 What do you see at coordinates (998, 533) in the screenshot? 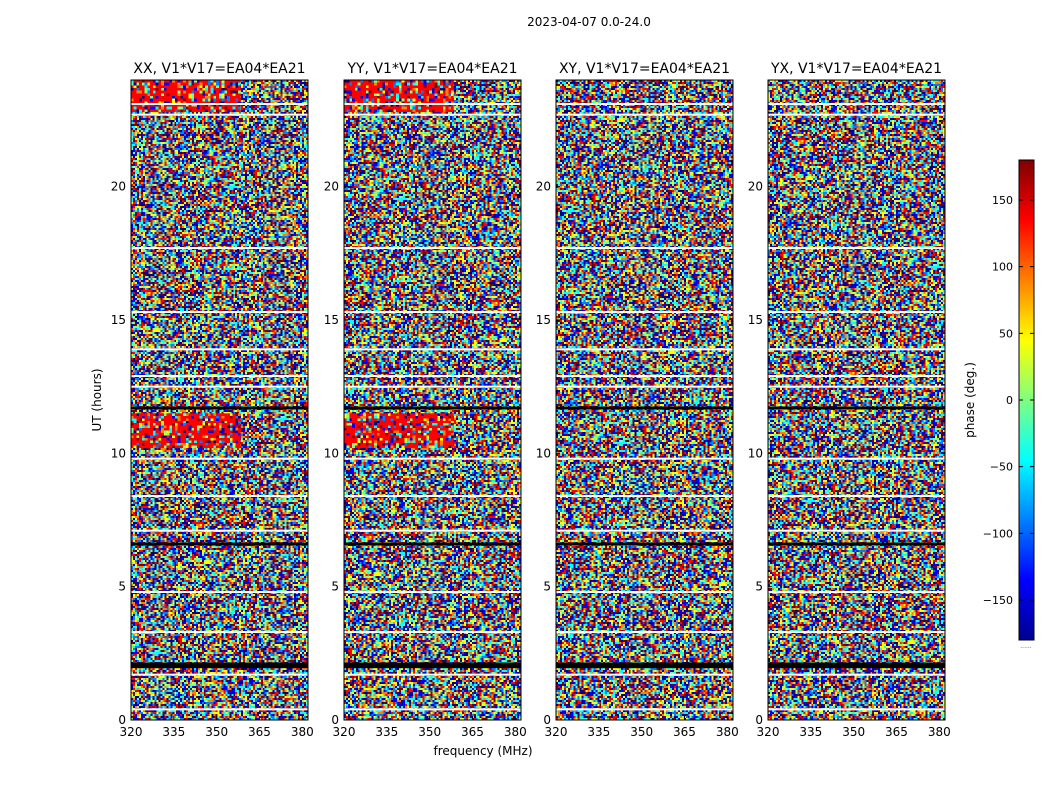
I see `colorbar-tick-label: −100` at bounding box center [998, 533].